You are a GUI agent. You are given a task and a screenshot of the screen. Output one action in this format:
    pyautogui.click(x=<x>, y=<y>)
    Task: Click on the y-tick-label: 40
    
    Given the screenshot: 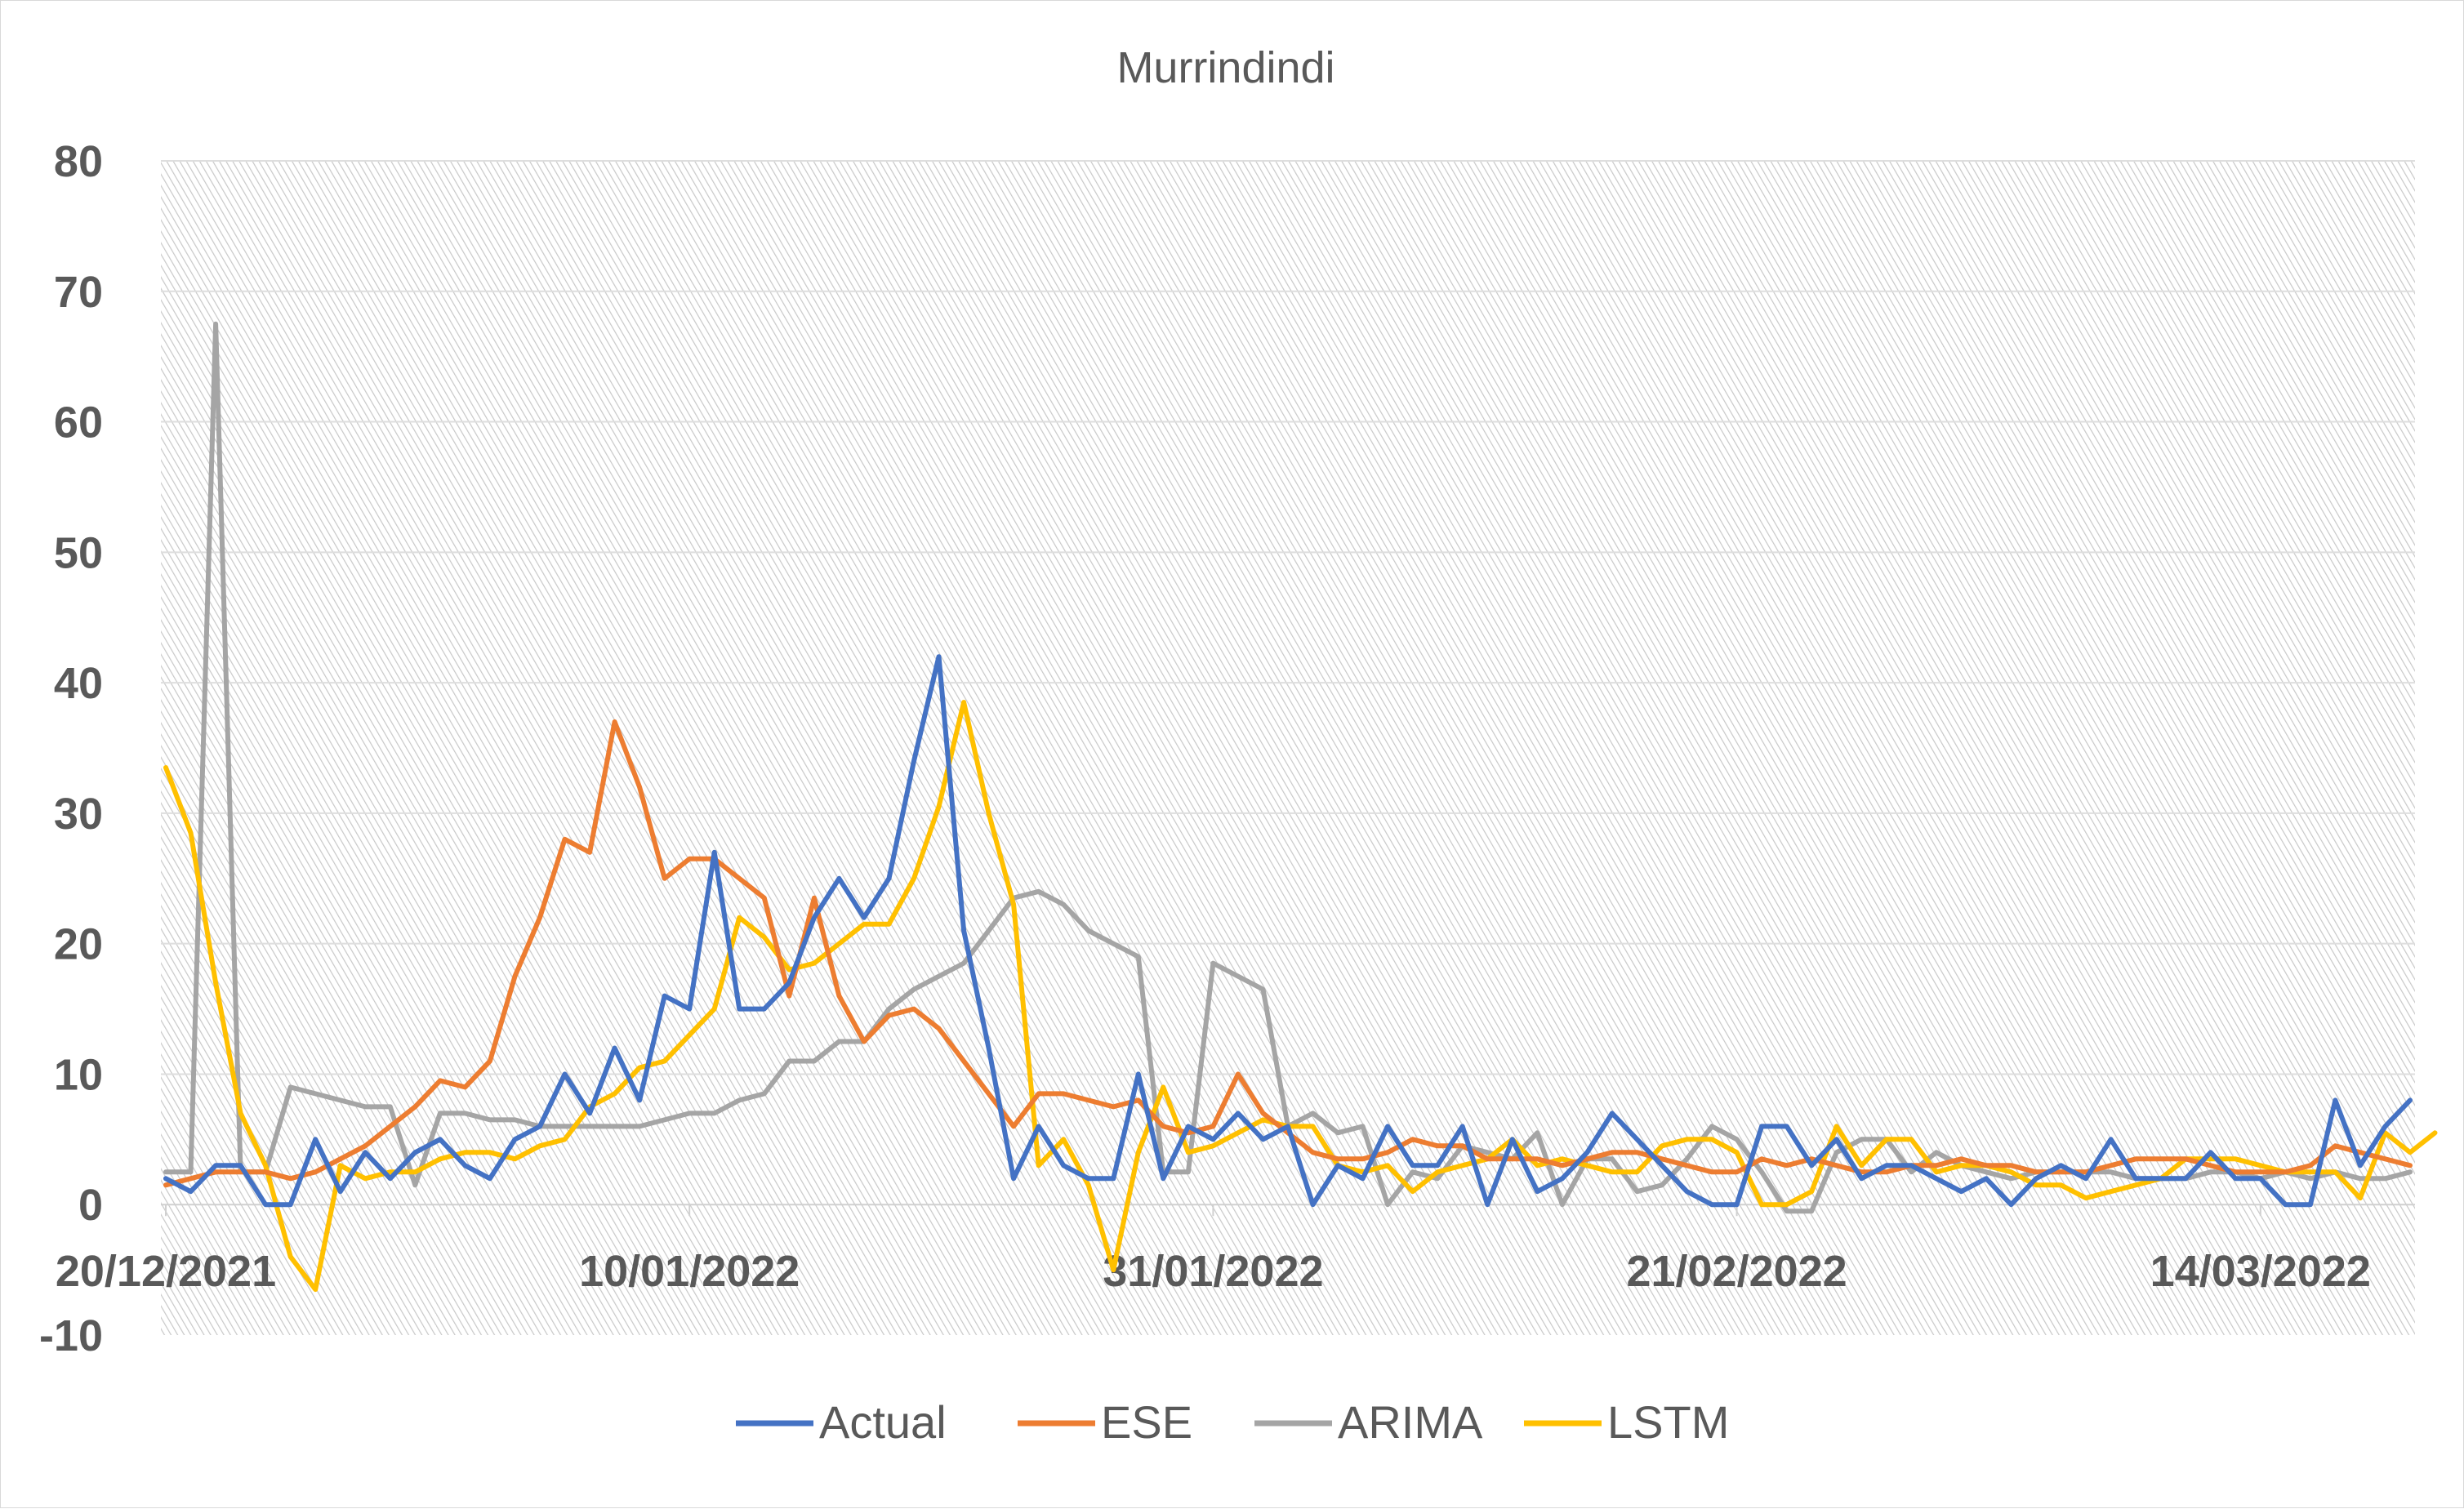 What is the action you would take?
    pyautogui.click(x=78, y=684)
    